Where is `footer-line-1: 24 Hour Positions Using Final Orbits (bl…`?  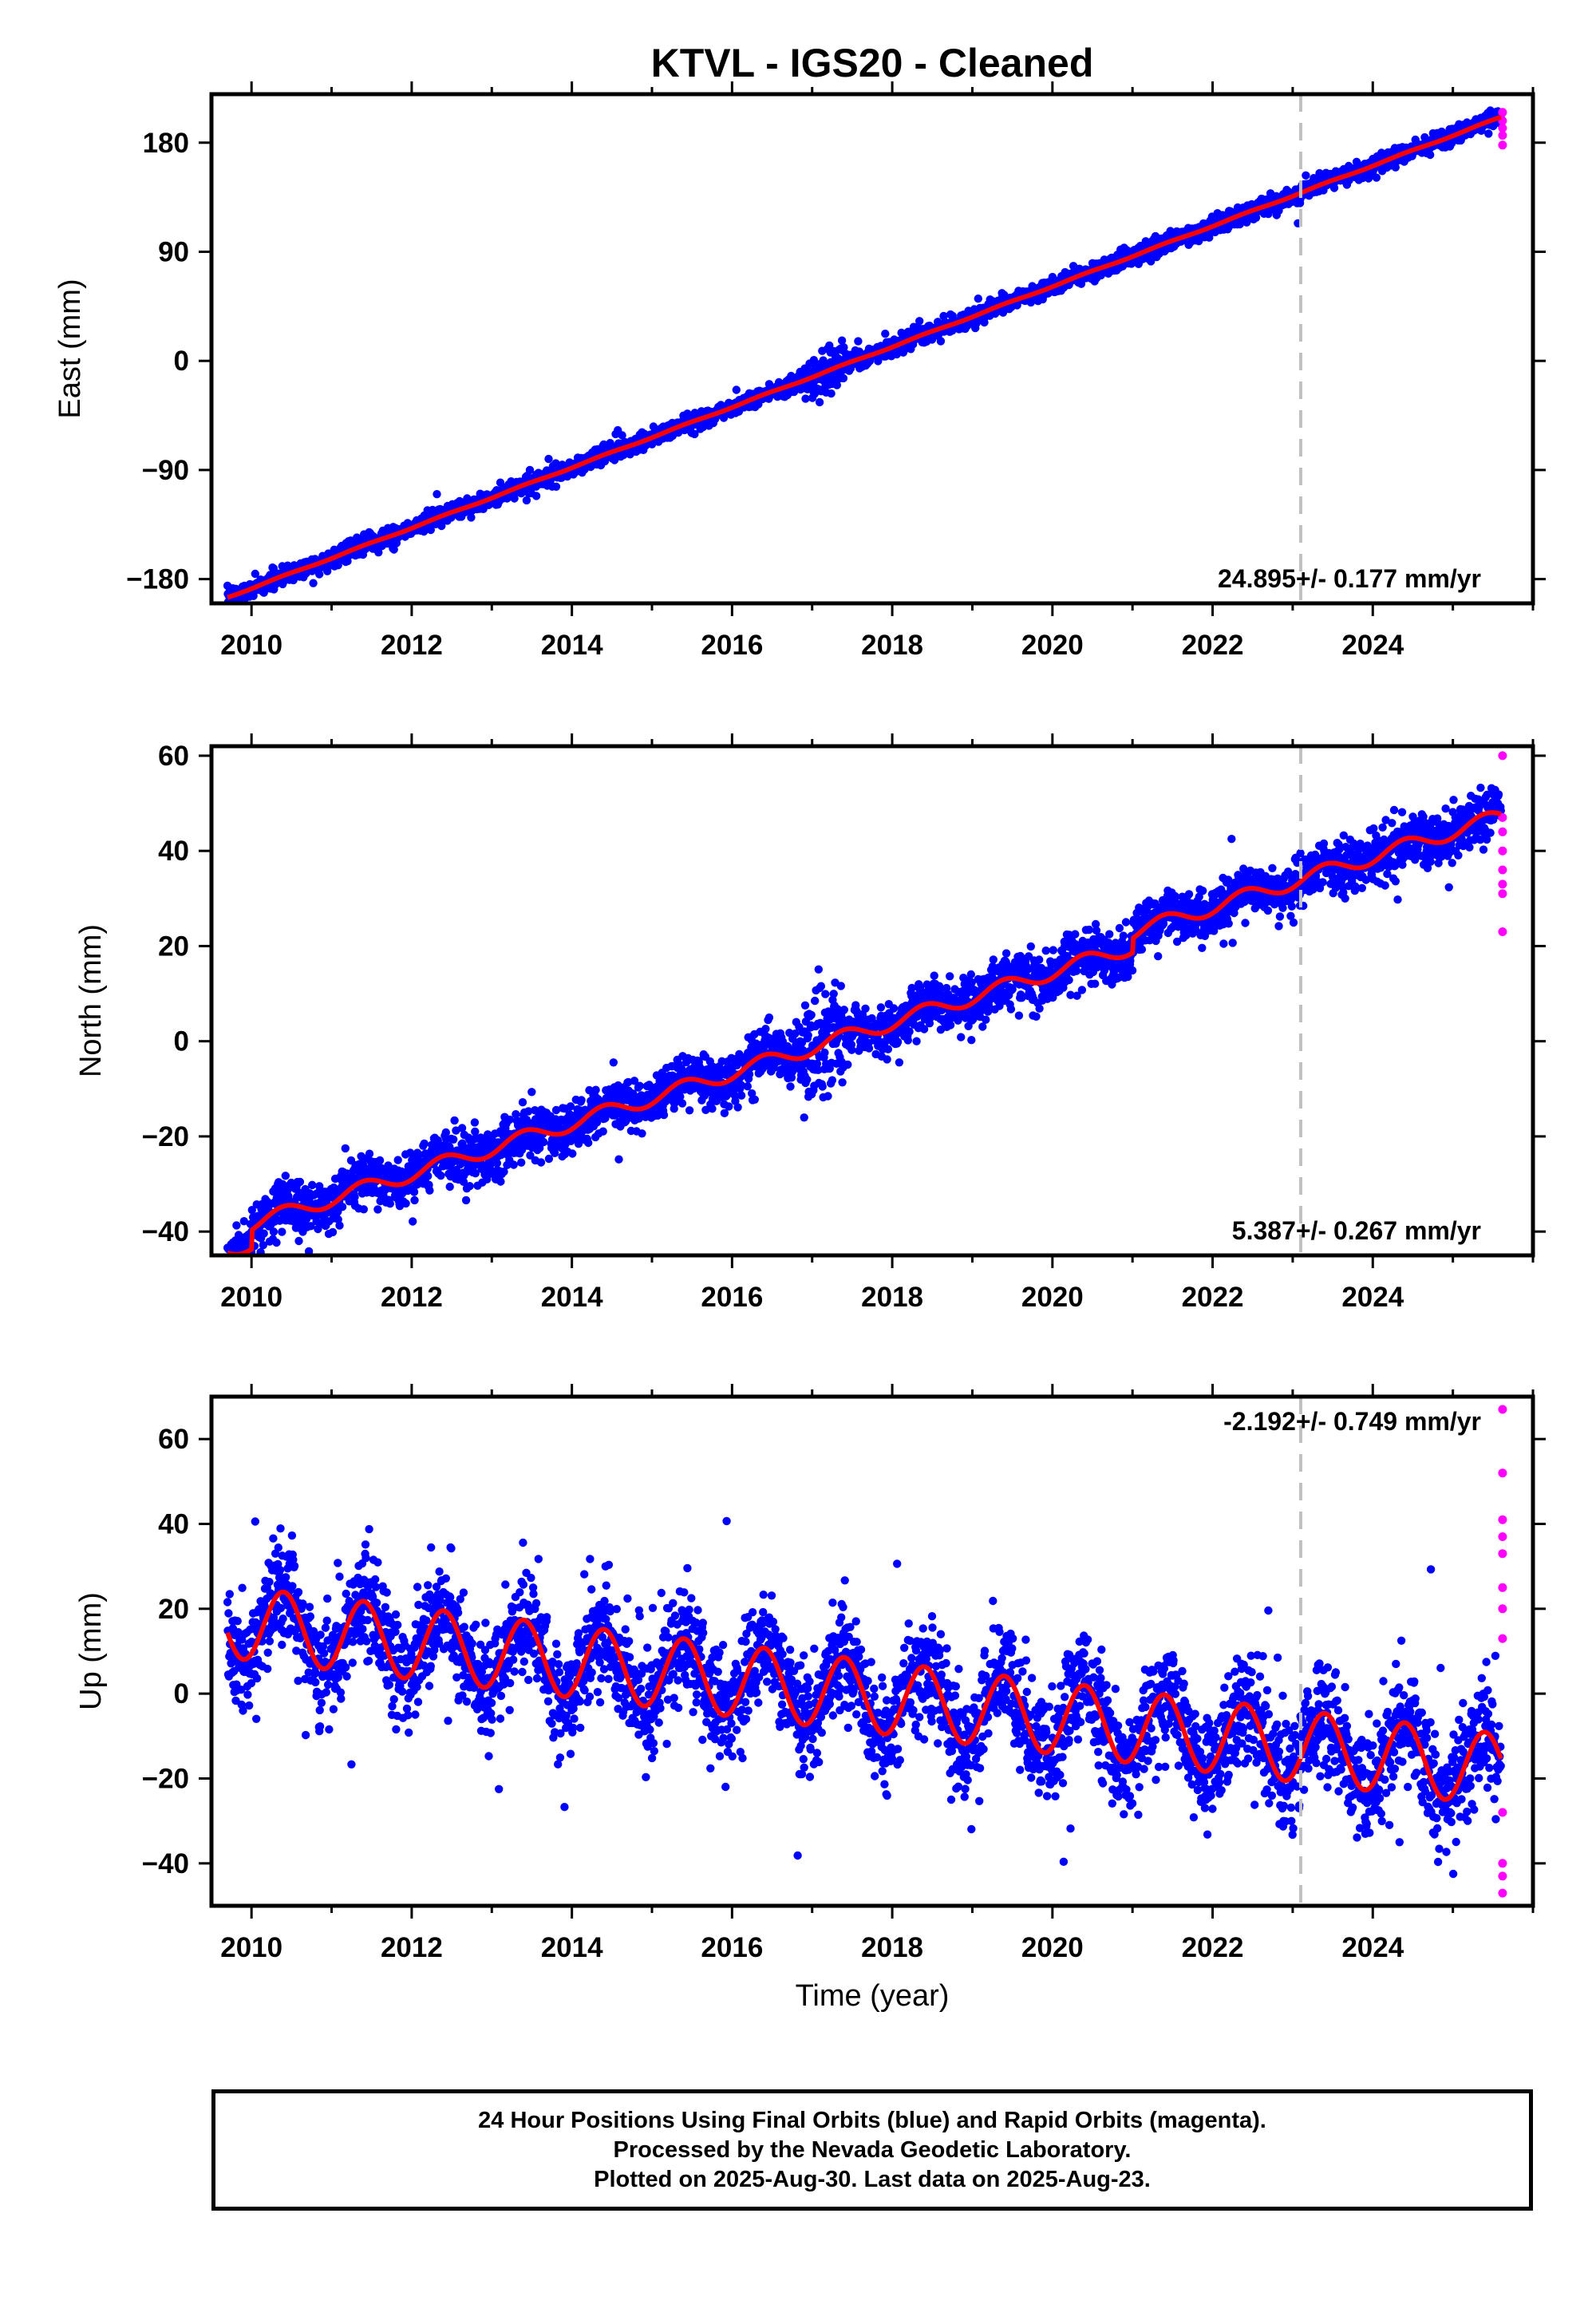
footer-line-1: 24 Hour Positions Using Final Orbits (bl… is located at coordinates (872, 2120).